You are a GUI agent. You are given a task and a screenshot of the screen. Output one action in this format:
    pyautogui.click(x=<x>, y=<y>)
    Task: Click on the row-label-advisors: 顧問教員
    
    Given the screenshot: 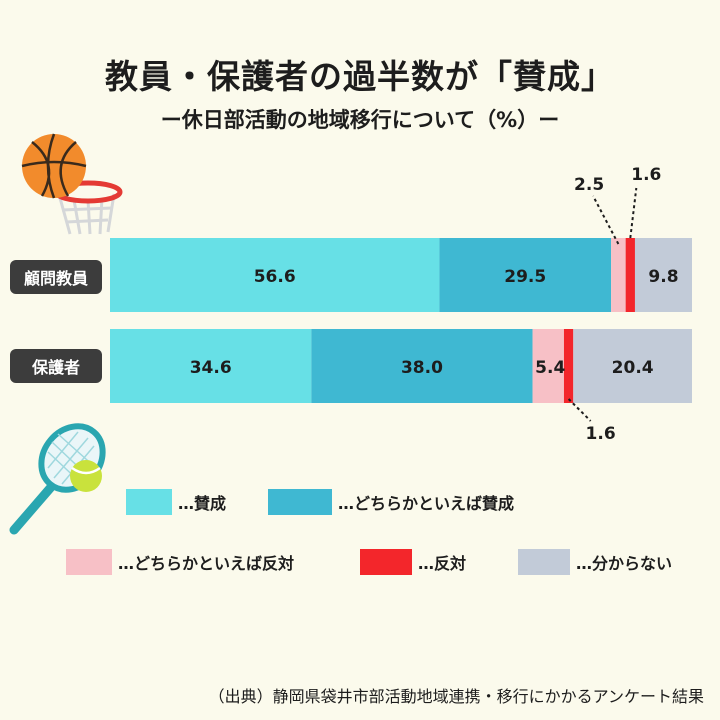 What is the action you would take?
    pyautogui.click(x=56, y=277)
    